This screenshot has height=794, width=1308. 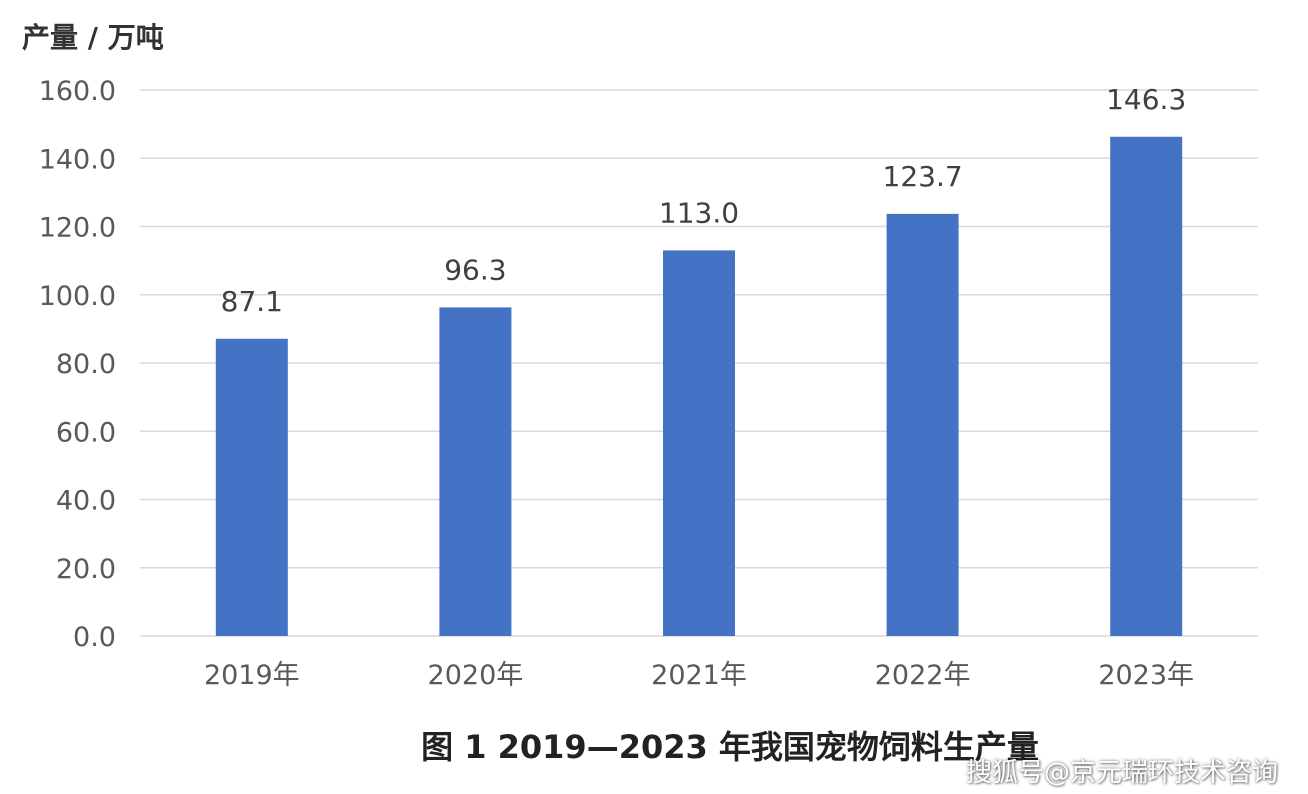 What do you see at coordinates (1121, 773) in the screenshot?
I see `watermark: 搜狐号@京元瑞环技术咨询` at bounding box center [1121, 773].